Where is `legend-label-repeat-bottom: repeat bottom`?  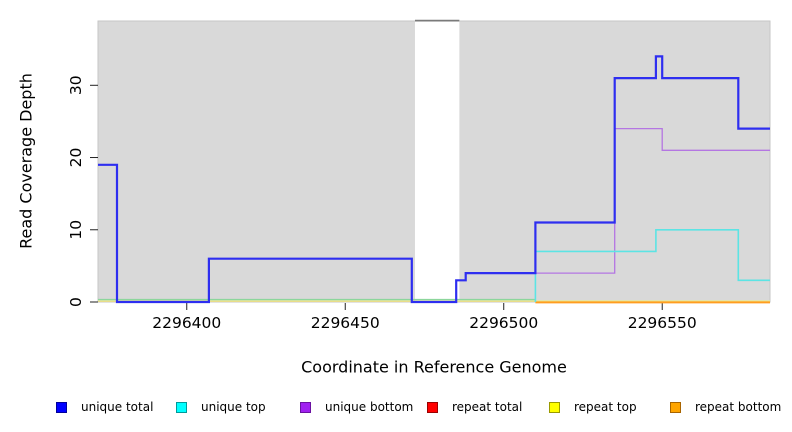 legend-label-repeat-bottom: repeat bottom is located at coordinates (738, 407).